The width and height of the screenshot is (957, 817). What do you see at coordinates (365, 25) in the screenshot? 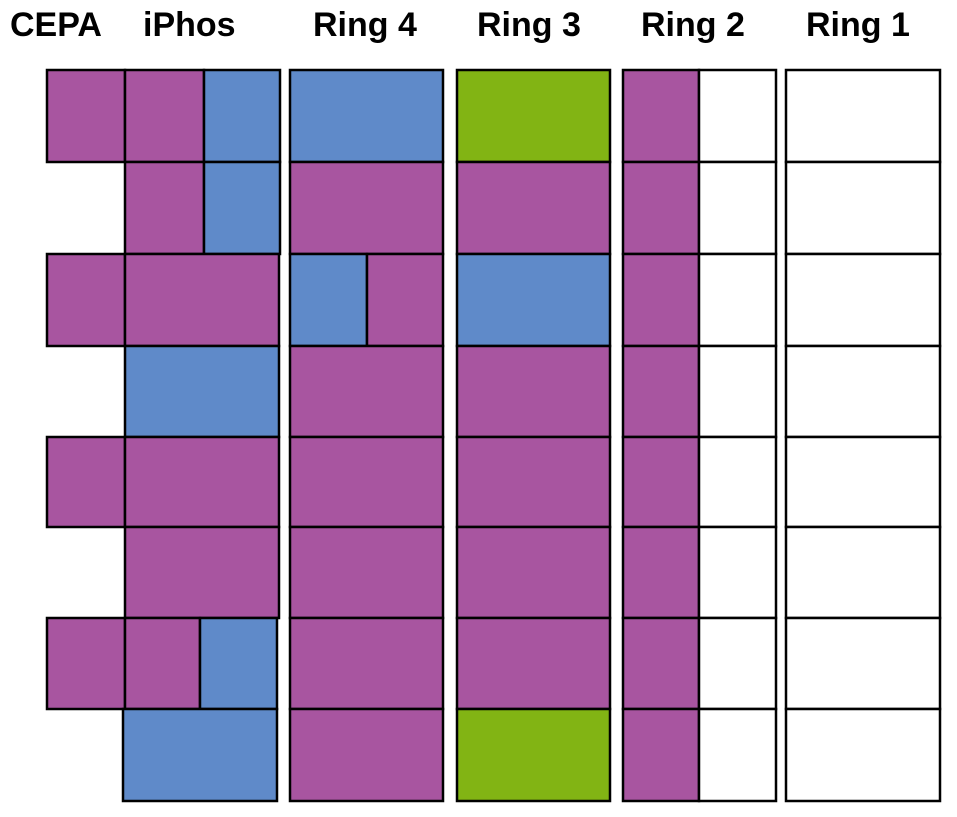
I see `column-header-ring4: Ring 4` at bounding box center [365, 25].